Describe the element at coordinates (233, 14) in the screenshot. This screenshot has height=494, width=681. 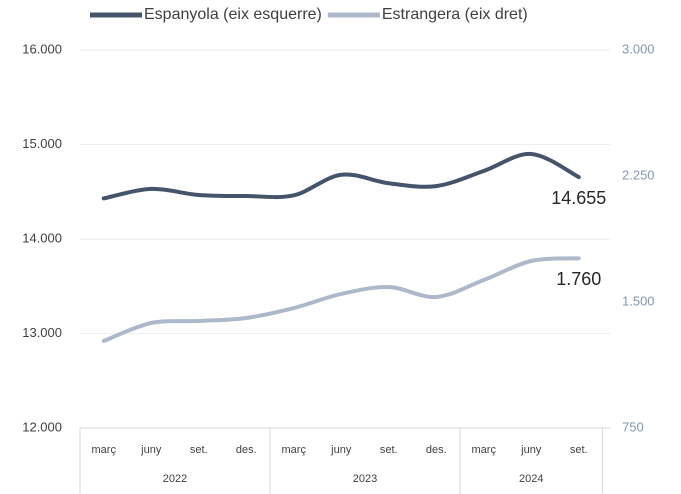
I see `legend-label: Espanyola (eix esquerre)` at that location.